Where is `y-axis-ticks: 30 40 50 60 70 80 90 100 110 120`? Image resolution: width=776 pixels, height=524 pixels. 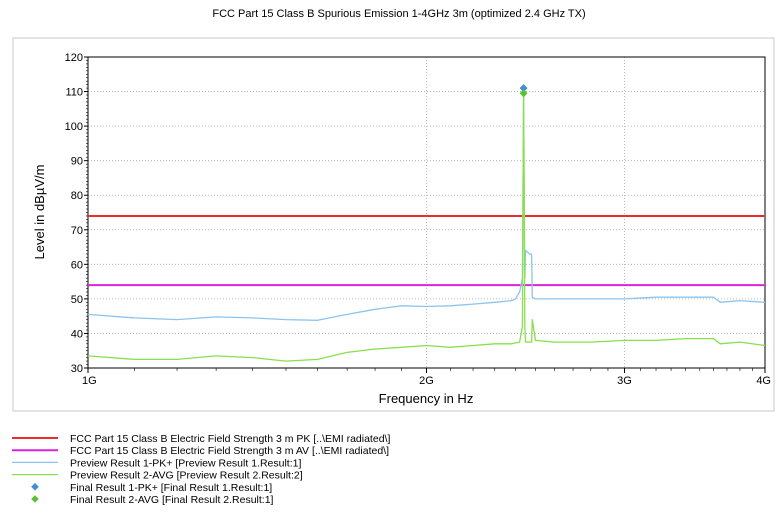 y-axis-ticks: 30 40 50 60 70 80 90 100 110 120 is located at coordinates (76, 213).